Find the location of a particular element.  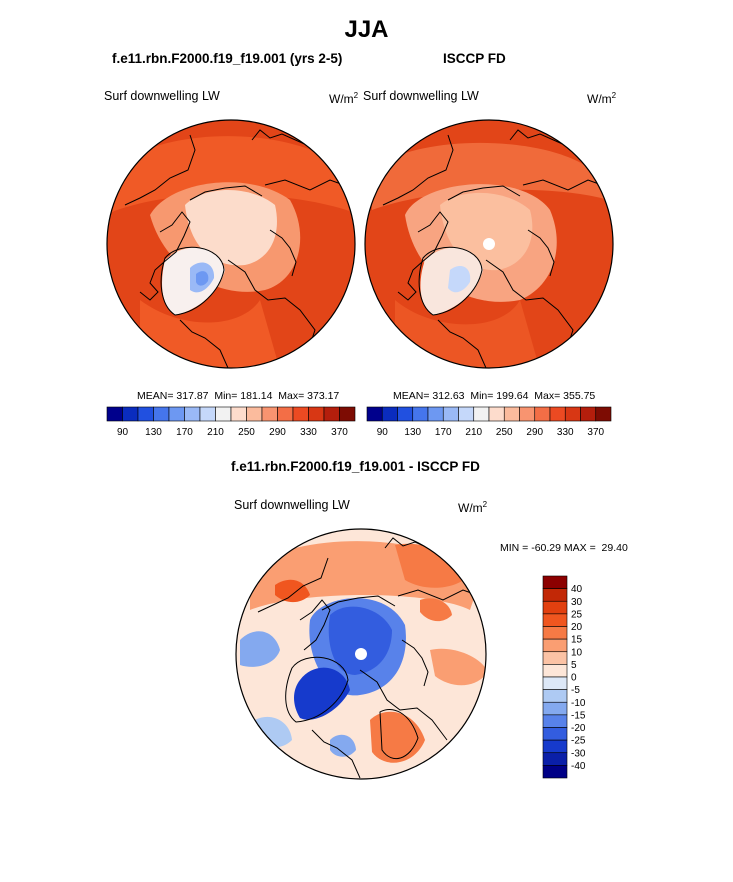

colorbar-tick-label: 30 is located at coordinates (577, 602).